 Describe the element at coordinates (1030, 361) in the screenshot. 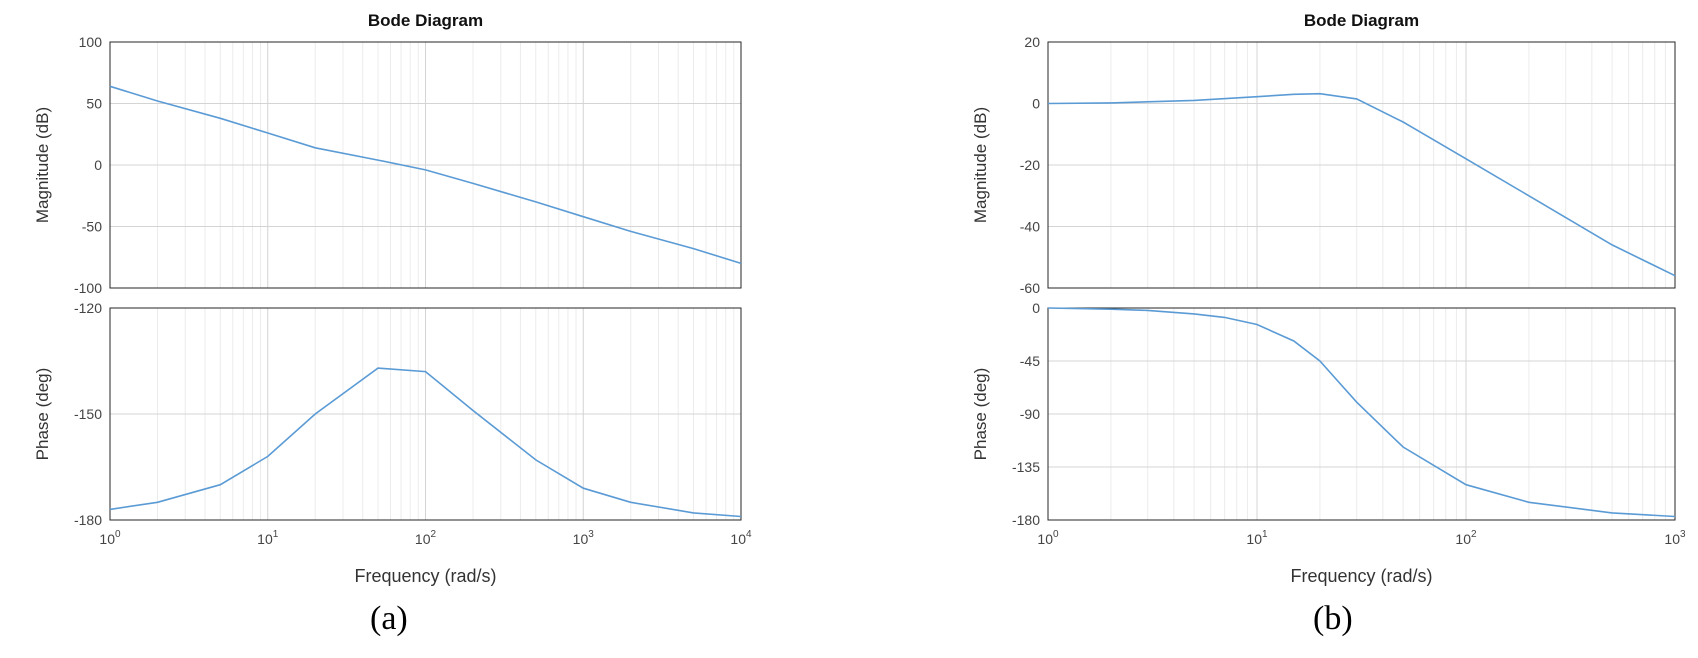

I see `chart-b-phase-y-tick-label: -45` at that location.